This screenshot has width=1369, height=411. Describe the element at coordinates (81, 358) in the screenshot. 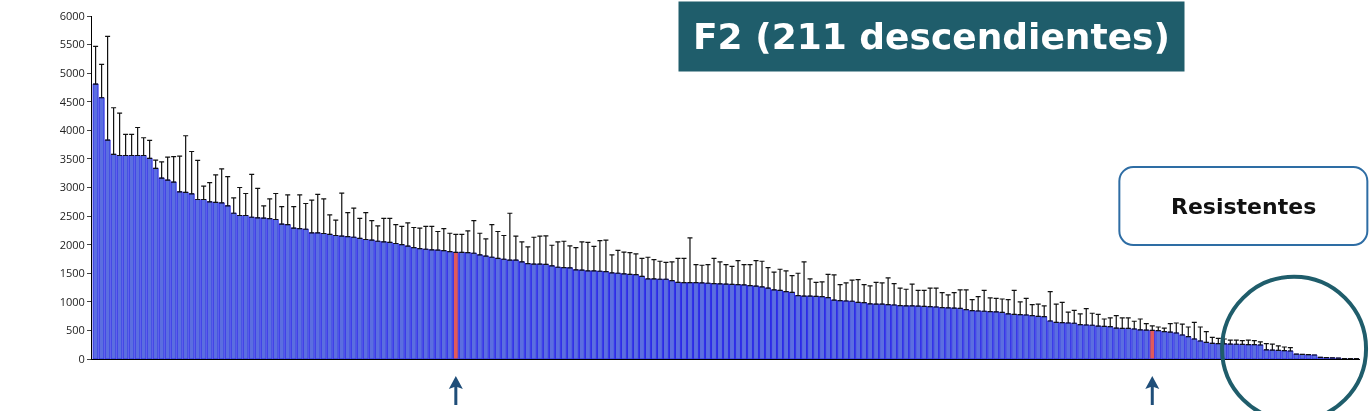

I see `y-tick-label: 0` at that location.